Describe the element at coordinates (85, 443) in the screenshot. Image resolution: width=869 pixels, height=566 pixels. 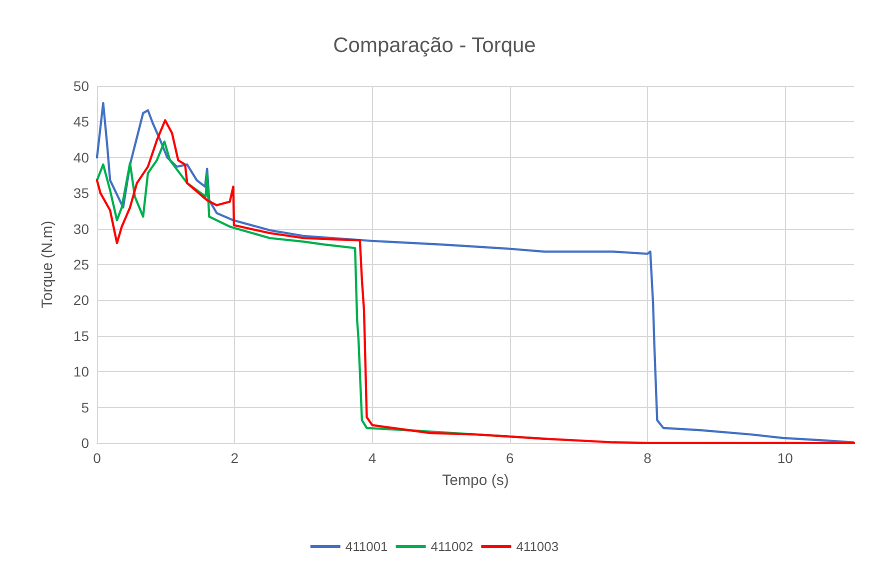
I see `y-tick-label: 0` at that location.